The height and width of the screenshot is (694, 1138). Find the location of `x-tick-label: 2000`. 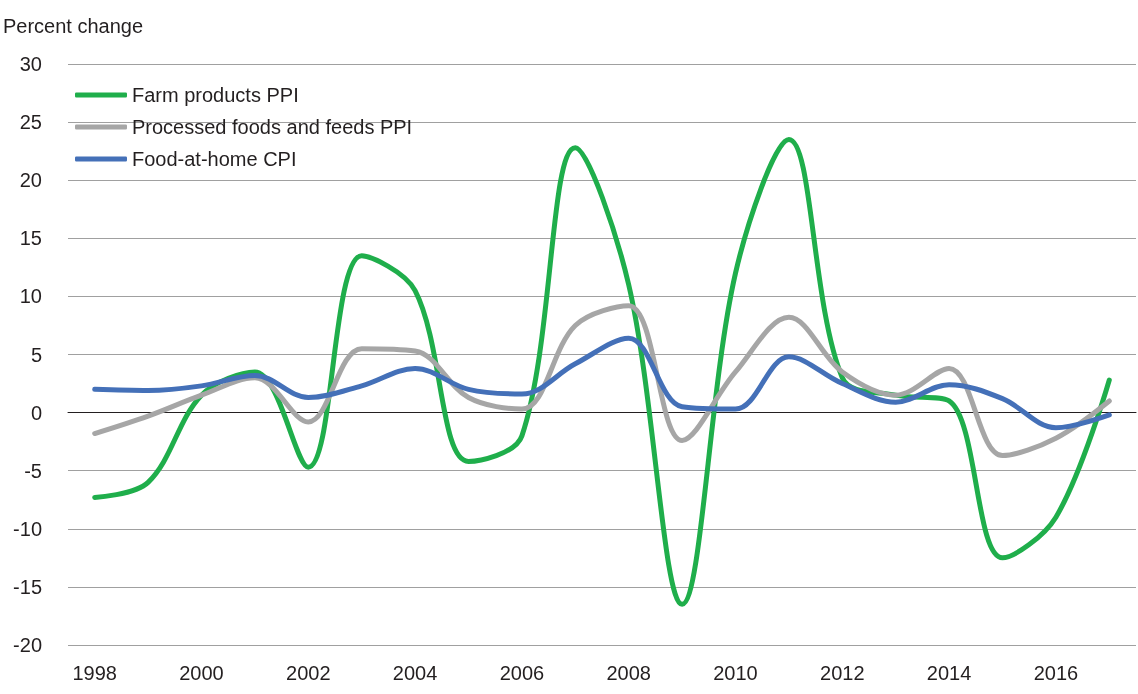

x-tick-label: 2000 is located at coordinates (201, 673).